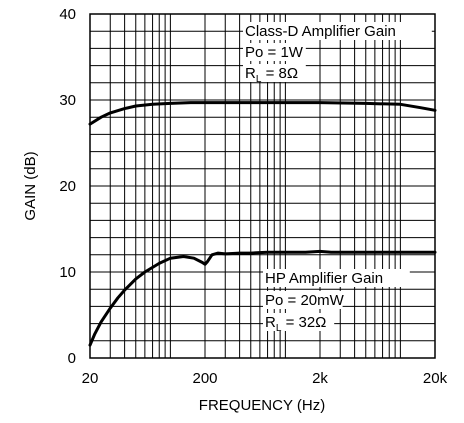  Describe the element at coordinates (67, 272) in the screenshot. I see `y-tick-label: 10` at that location.